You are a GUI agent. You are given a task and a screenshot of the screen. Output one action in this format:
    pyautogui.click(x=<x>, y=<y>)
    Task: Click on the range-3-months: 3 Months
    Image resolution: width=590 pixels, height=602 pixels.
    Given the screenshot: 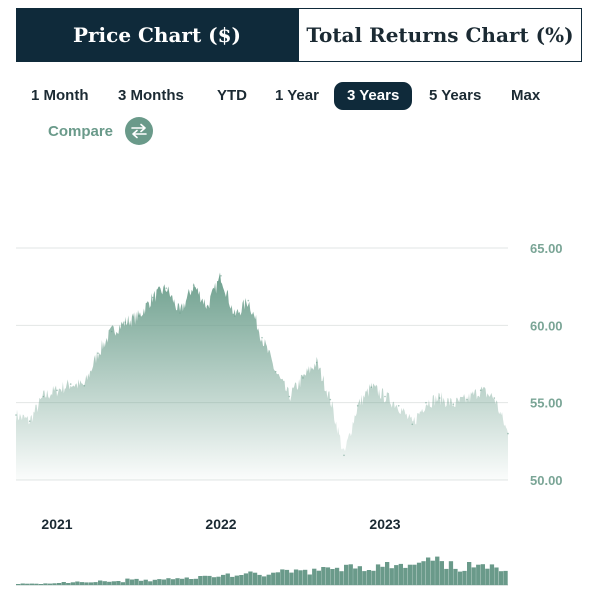 What is the action you would take?
    pyautogui.click(x=151, y=95)
    